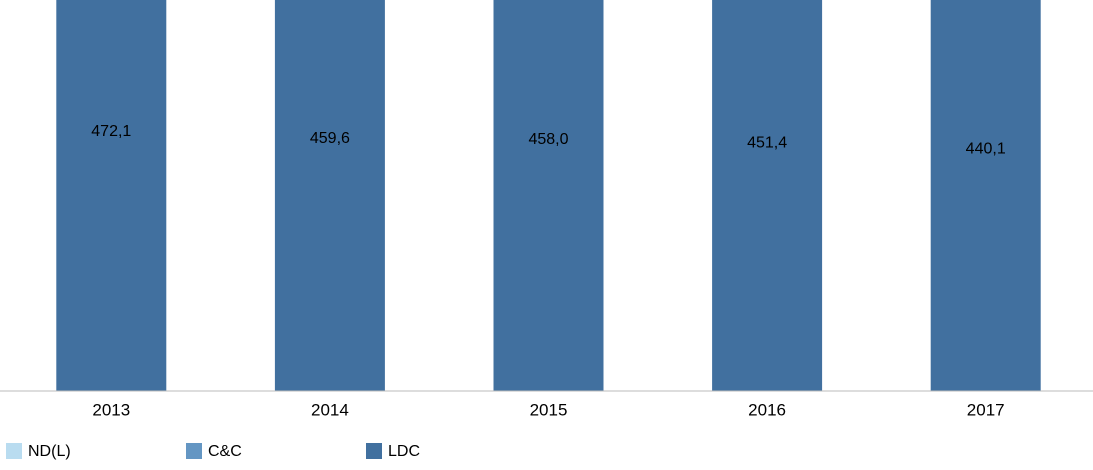 This screenshot has height=470, width=1093. I want to click on legend-label: ND(L), so click(49, 451).